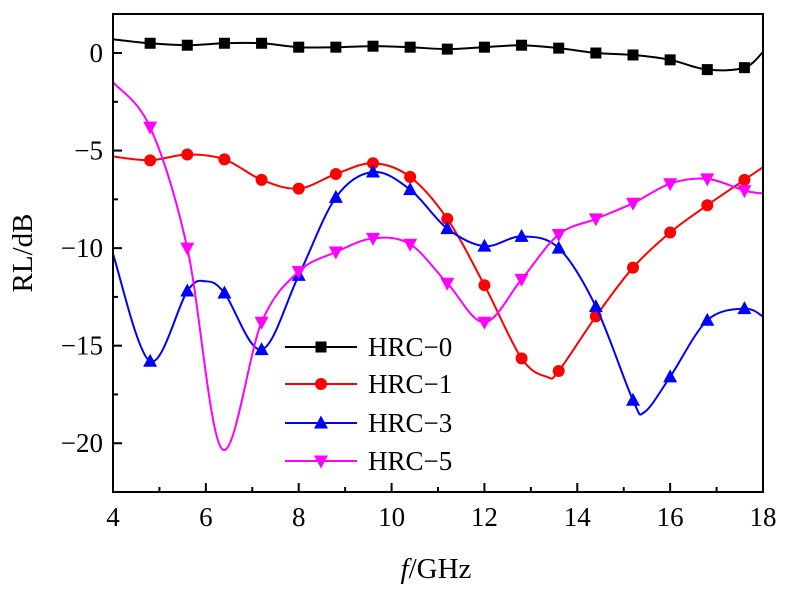 The image size is (793, 591). What do you see at coordinates (88, 151) in the screenshot?
I see `y-tick-label: −5` at bounding box center [88, 151].